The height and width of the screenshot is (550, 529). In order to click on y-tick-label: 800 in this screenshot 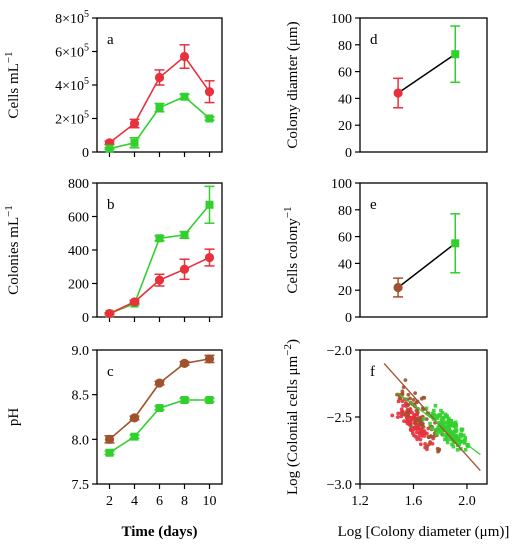, I will do `click(78, 184)`.